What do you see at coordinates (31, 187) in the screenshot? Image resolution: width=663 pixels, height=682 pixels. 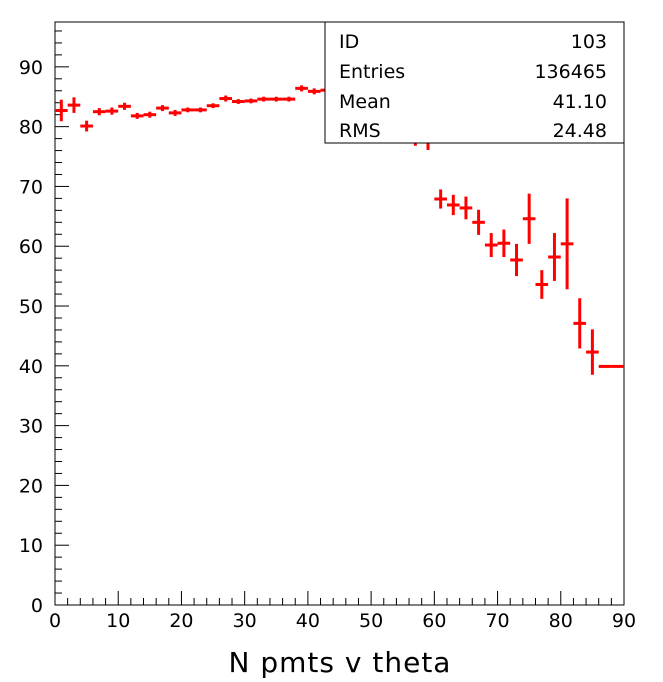 I see `y-tick-label: 70` at bounding box center [31, 187].